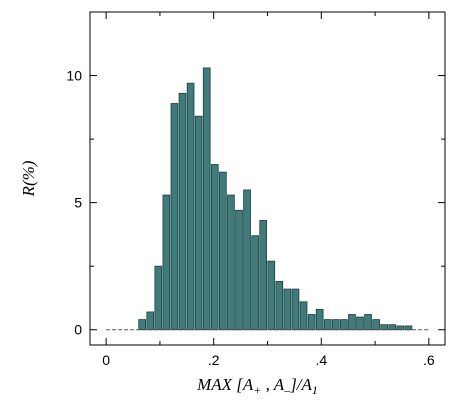  I want to click on x-axis-title: MAX [A+ , A–]/A1, so click(257, 386).